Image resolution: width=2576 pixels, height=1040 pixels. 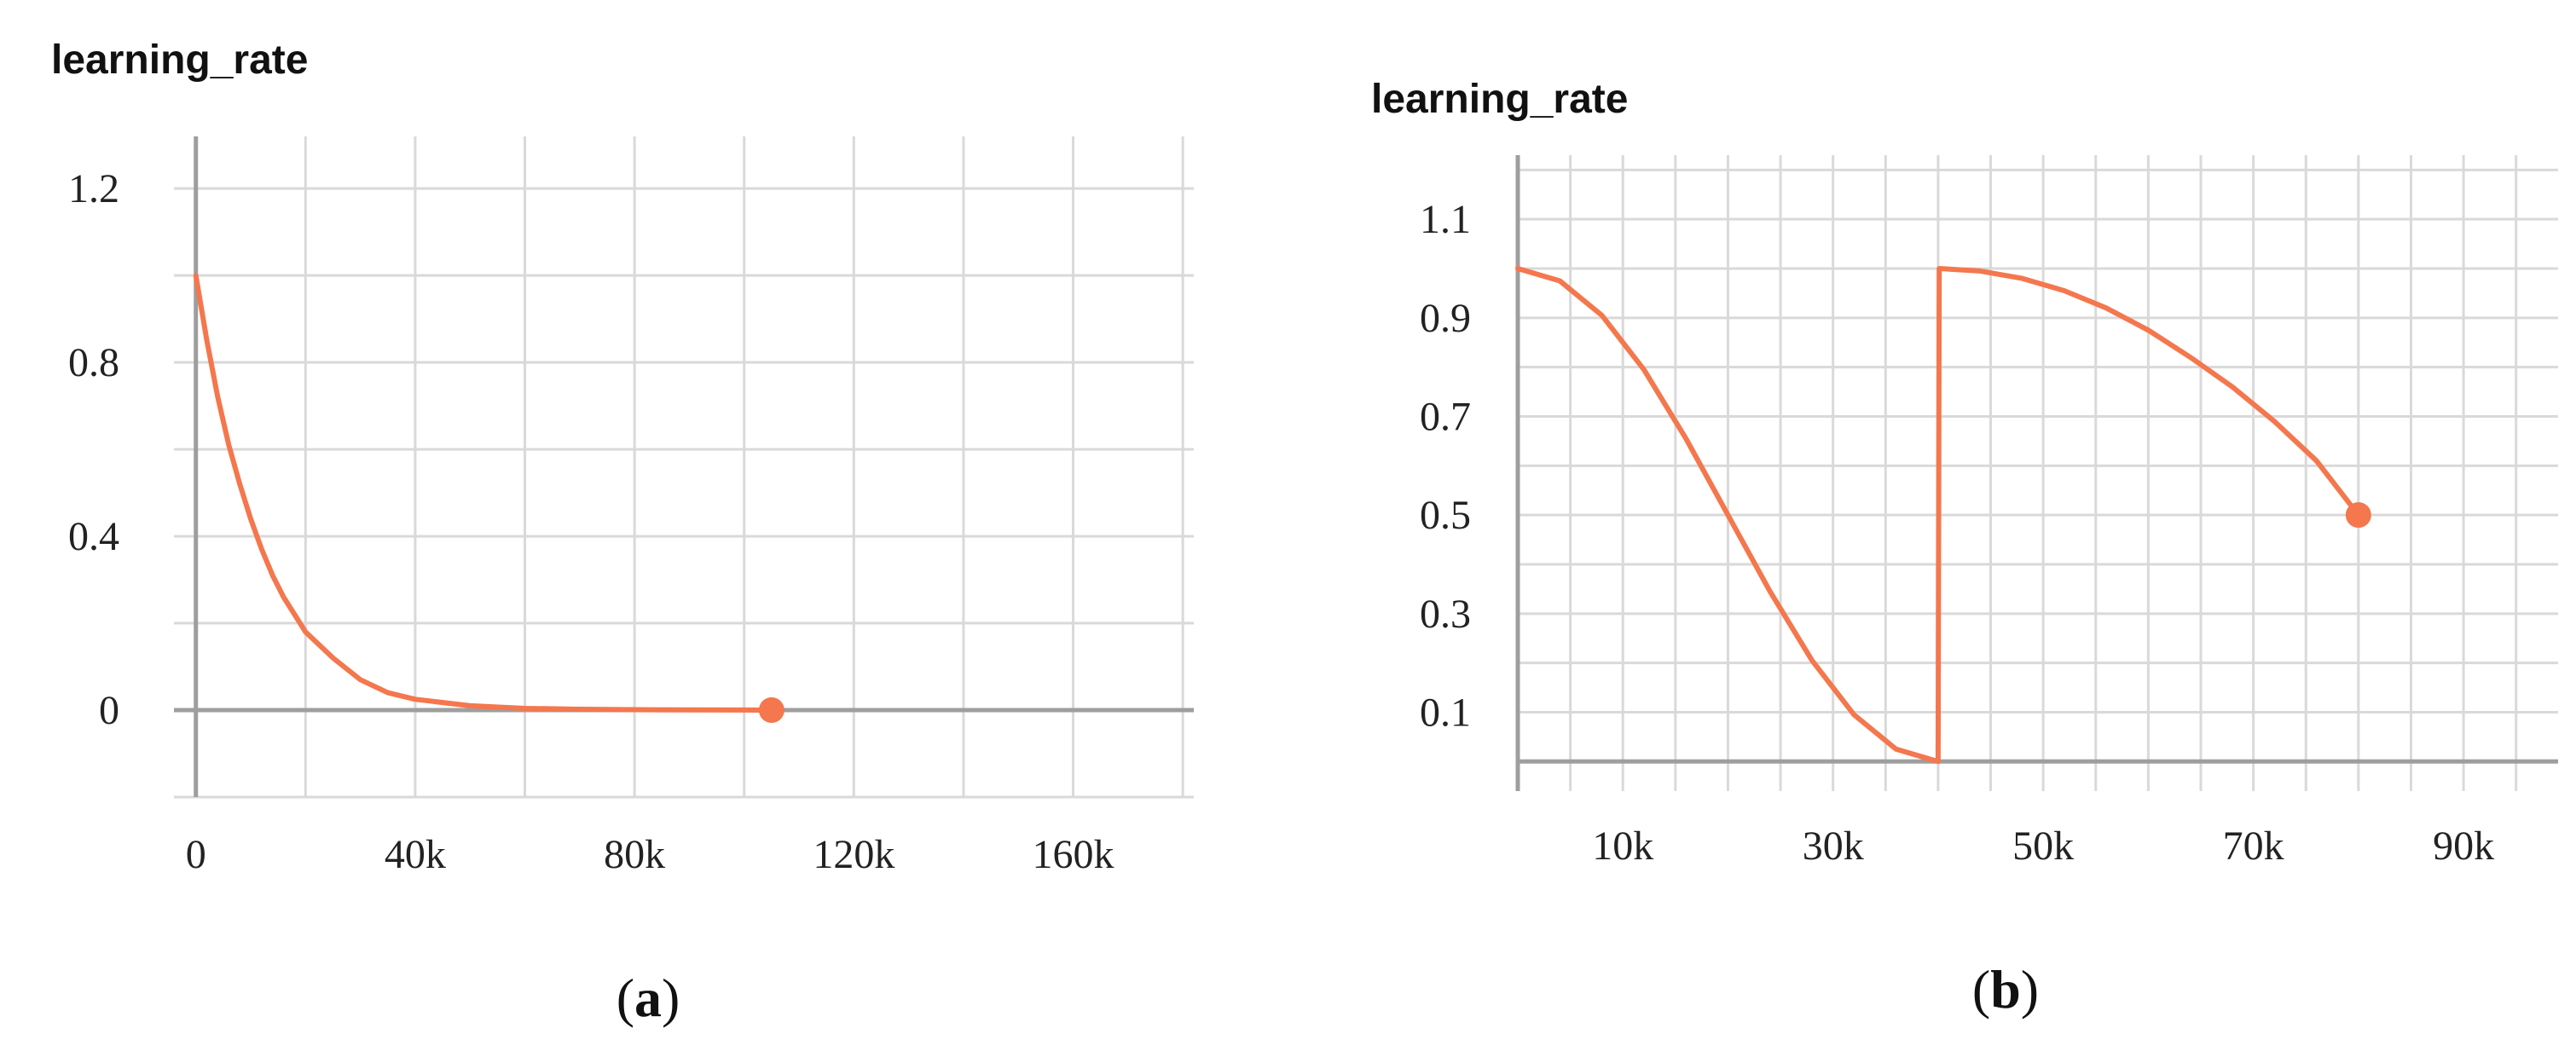 What do you see at coordinates (2005, 989) in the screenshot?
I see `chart-b-caption: (b)` at bounding box center [2005, 989].